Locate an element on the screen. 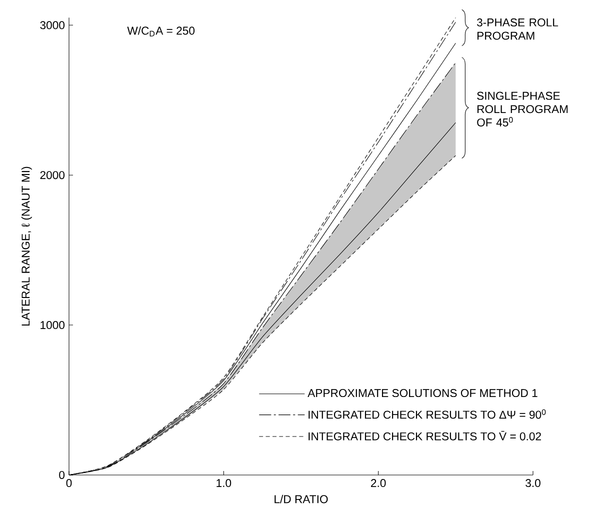  y-tick-label: 2000 is located at coordinates (52, 175).